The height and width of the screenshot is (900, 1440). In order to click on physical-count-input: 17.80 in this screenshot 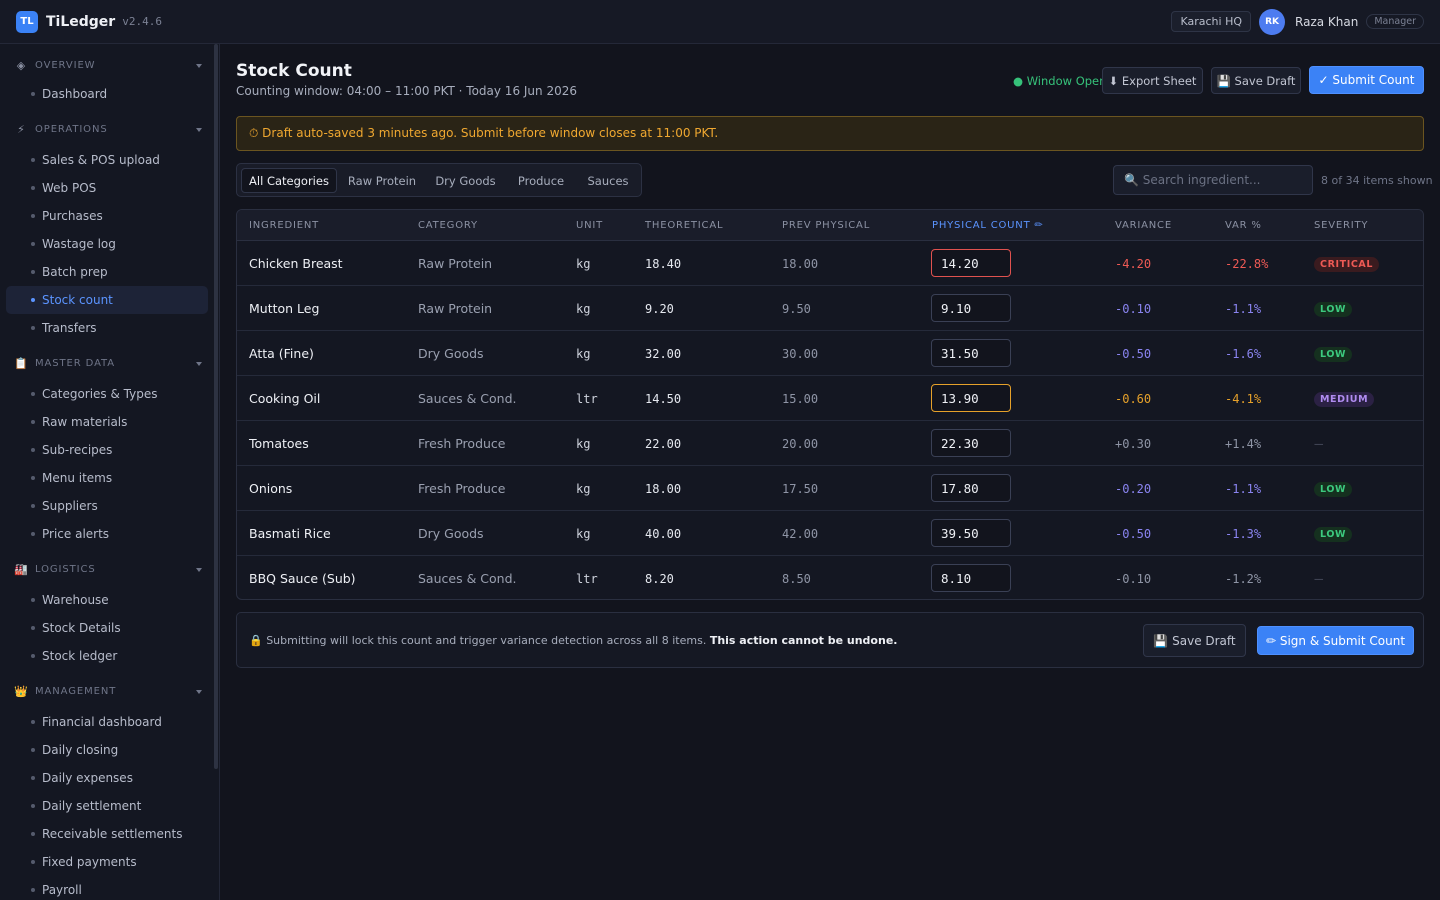, I will do `click(971, 488)`.